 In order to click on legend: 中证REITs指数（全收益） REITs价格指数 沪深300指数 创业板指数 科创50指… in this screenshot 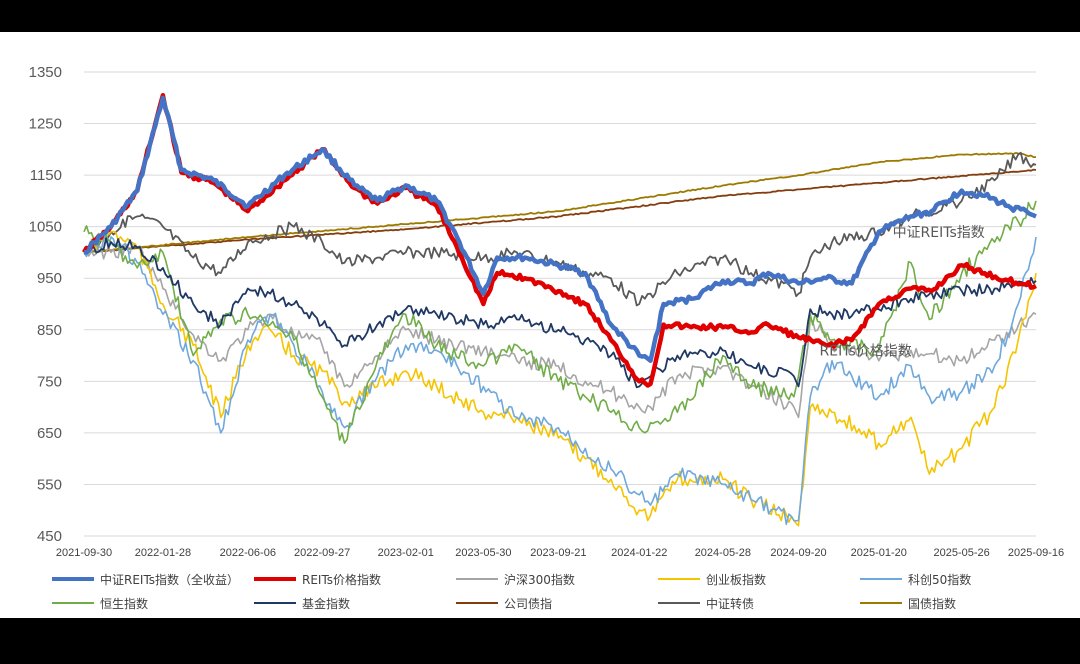, I will do `click(557, 592)`.